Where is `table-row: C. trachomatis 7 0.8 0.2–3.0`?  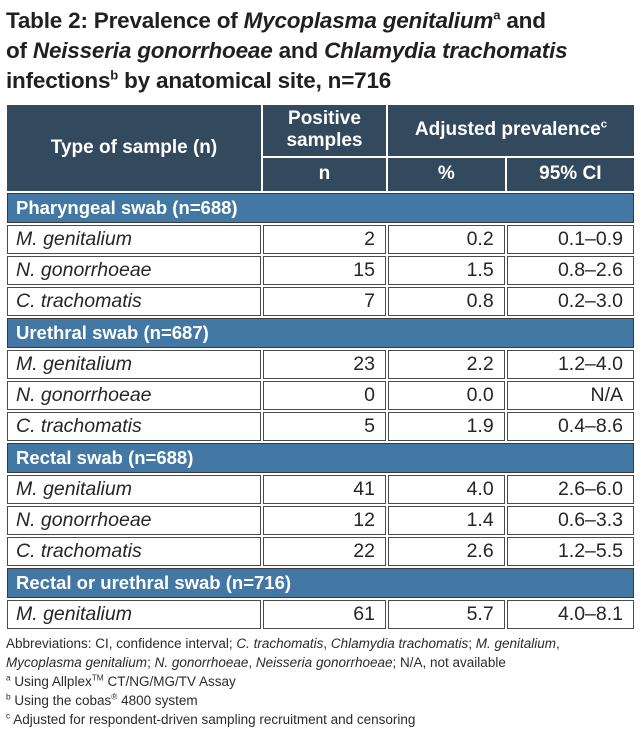
table-row: C. trachomatis 7 0.8 0.2–3.0 is located at coordinates (320, 301).